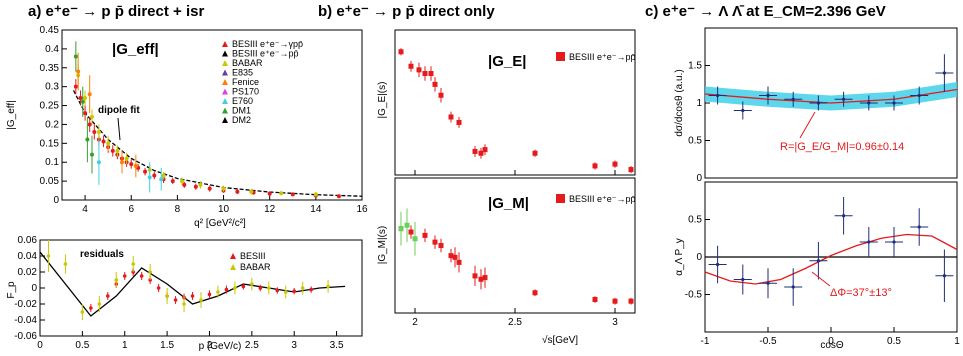 The image size is (963, 356). Describe the element at coordinates (25, 304) in the screenshot. I see `y-tick-label: -0.02` at that location.